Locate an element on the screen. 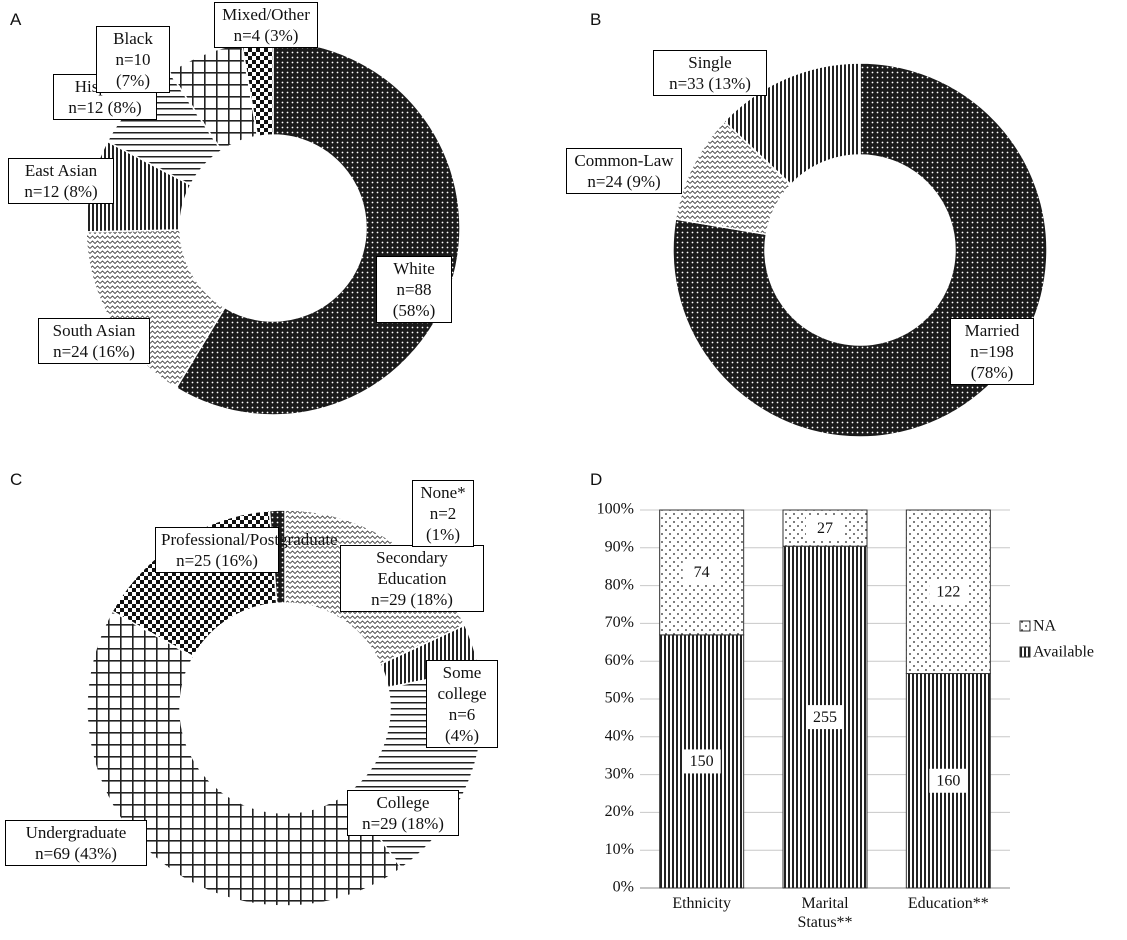 The width and height of the screenshot is (1127, 940). slice-label: Black n=10 (7%) is located at coordinates (133, 59).